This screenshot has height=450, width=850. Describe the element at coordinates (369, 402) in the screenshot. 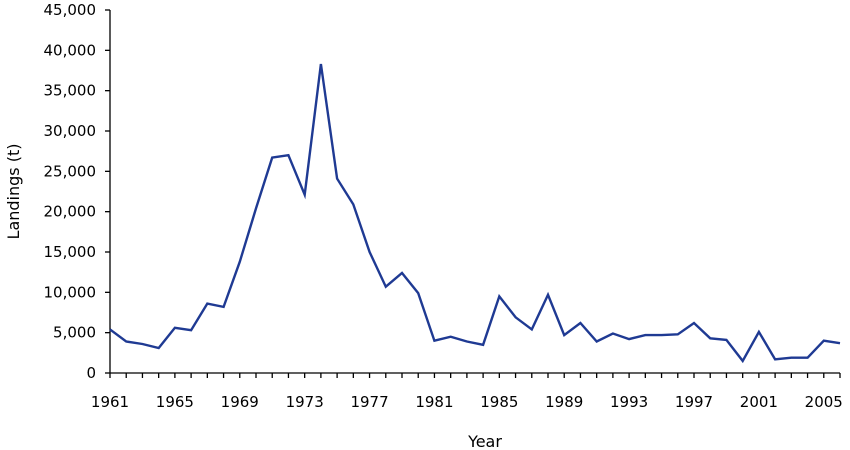

I see `x-tick-label: 1977` at that location.